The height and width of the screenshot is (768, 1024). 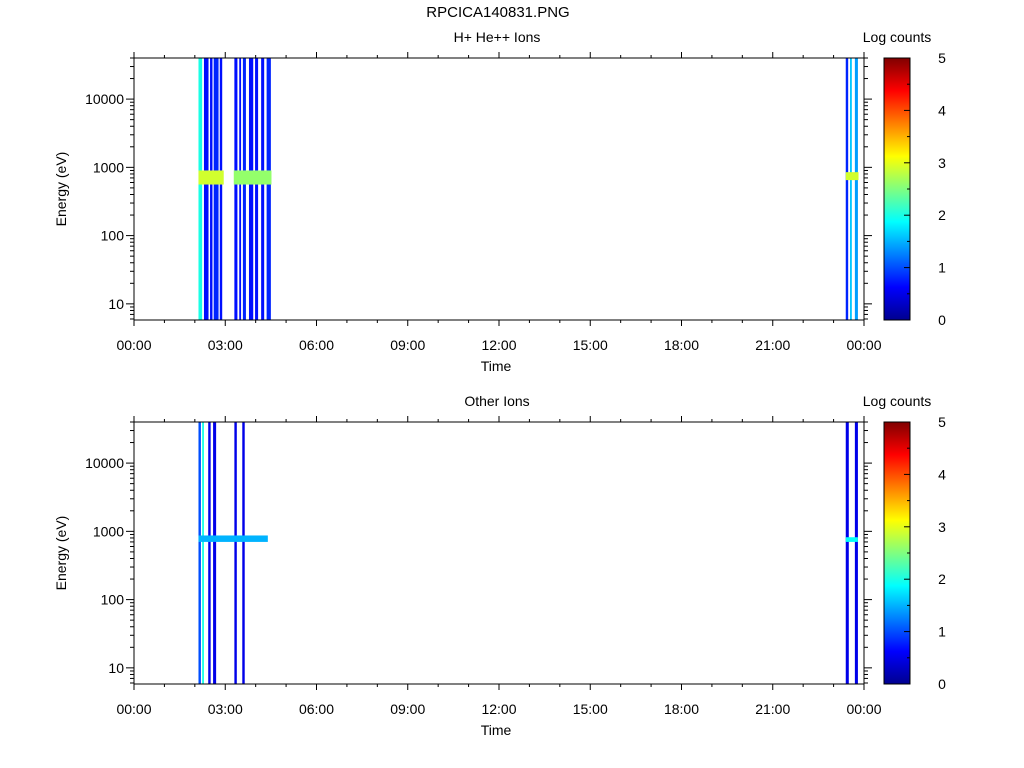 What do you see at coordinates (497, 37) in the screenshot?
I see `panel-title: H+ He++ Ions` at bounding box center [497, 37].